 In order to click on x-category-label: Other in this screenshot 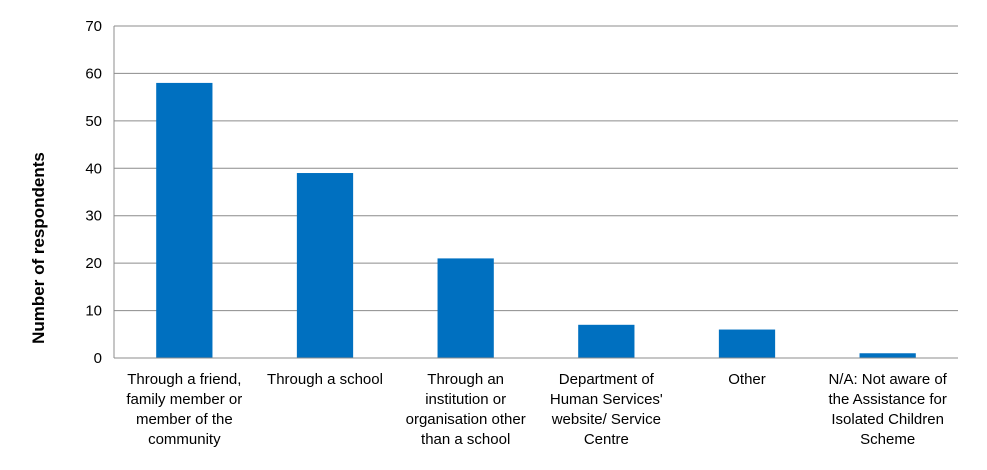, I will do `click(747, 379)`.